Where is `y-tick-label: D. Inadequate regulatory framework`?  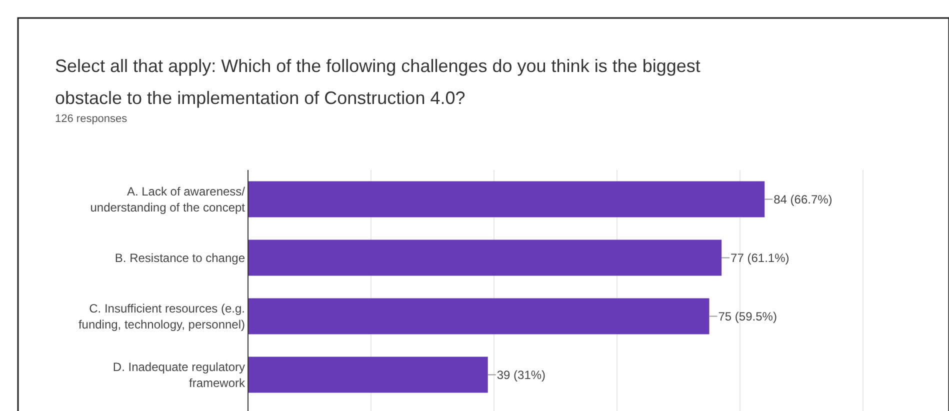
y-tick-label: D. Inadequate regulatory framework is located at coordinates (179, 375).